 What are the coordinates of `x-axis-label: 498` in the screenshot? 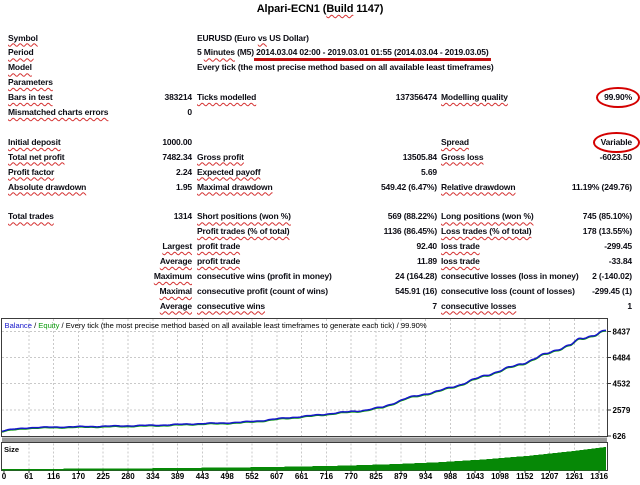 It's located at (228, 476).